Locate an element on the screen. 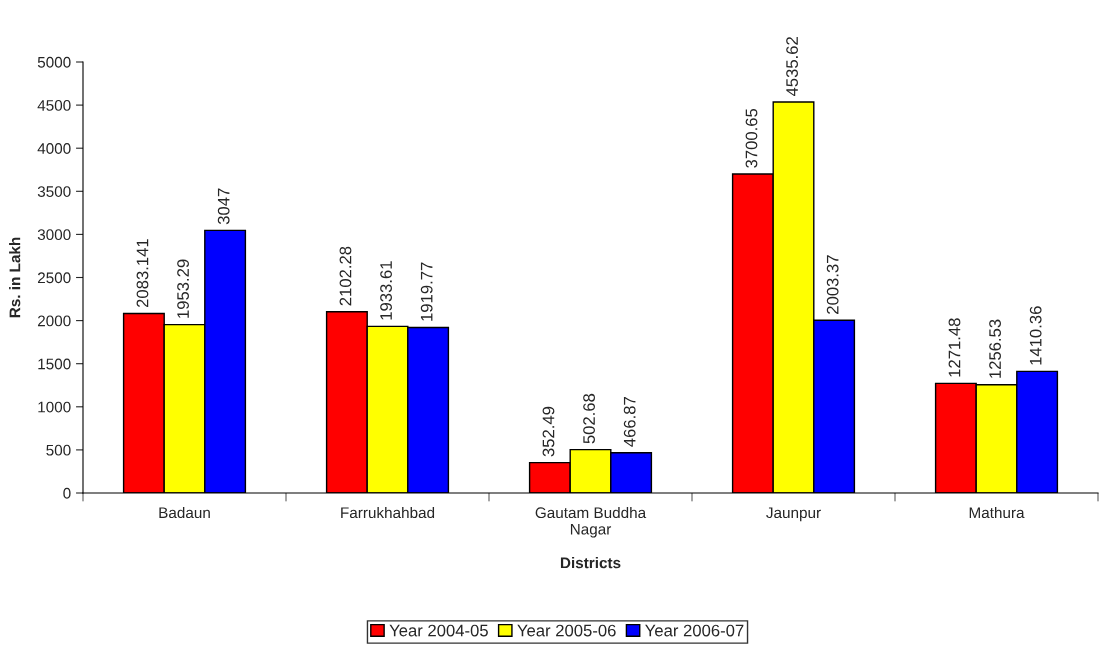 Image resolution: width=1115 pixels, height=658 pixels. y-tick-label: 2500 is located at coordinates (54, 278).